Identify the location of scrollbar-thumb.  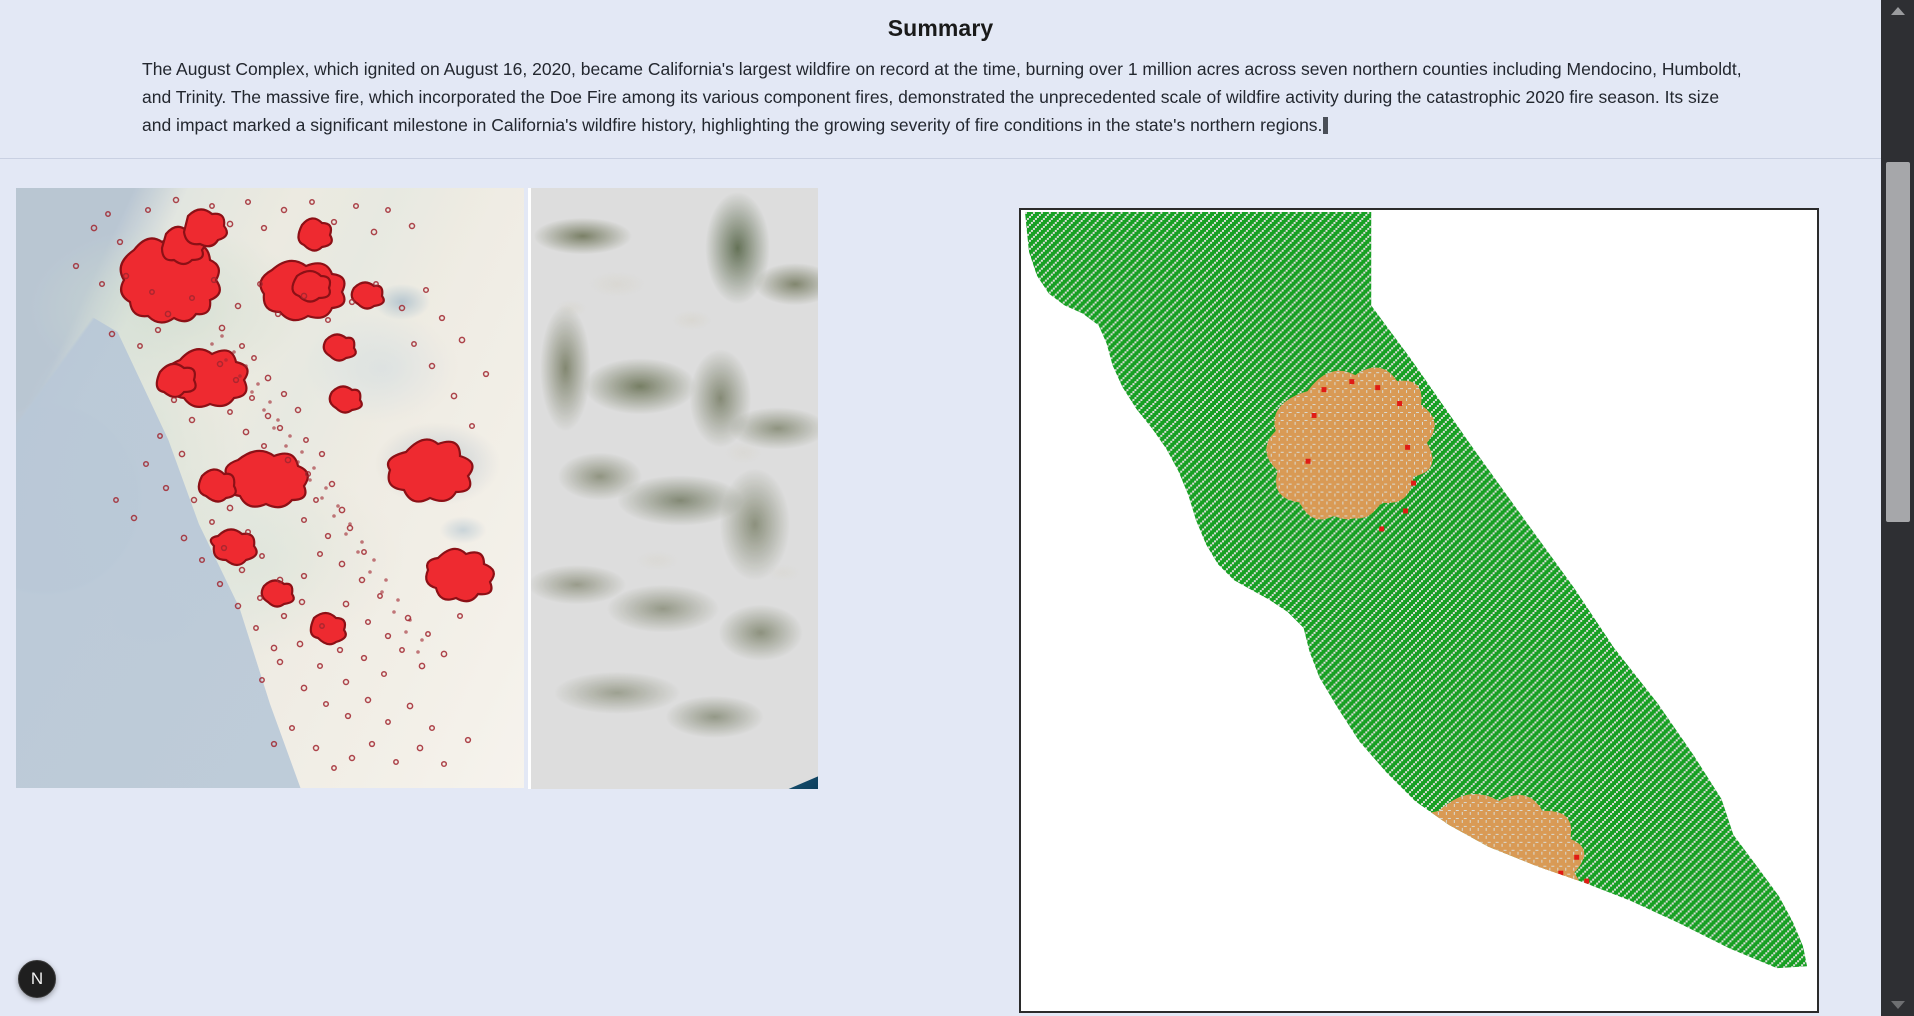
(1898, 342).